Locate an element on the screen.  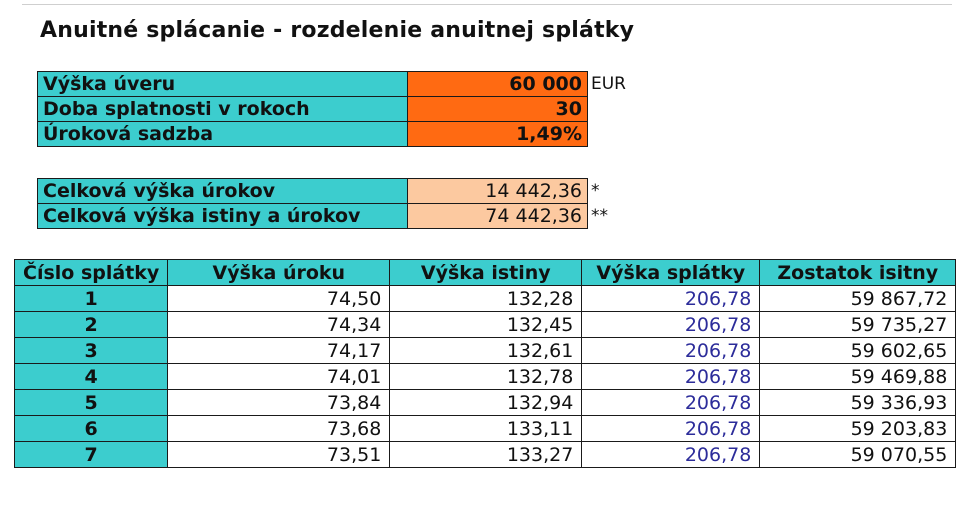
remaining-cell: 59 070,55 is located at coordinates (858, 454).